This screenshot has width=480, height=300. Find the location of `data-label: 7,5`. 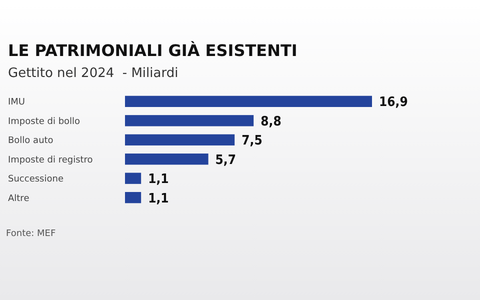

data-label: 7,5 is located at coordinates (252, 141).